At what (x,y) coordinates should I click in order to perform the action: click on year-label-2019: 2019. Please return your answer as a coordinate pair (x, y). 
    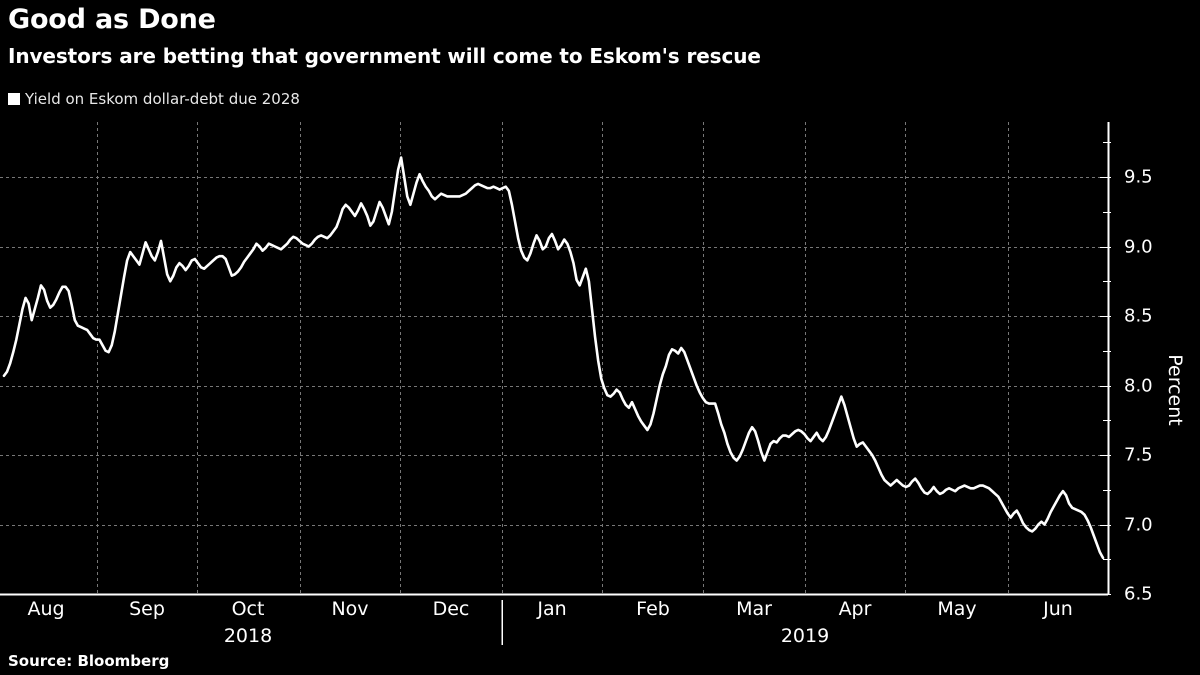
    Looking at the image, I should click on (805, 636).